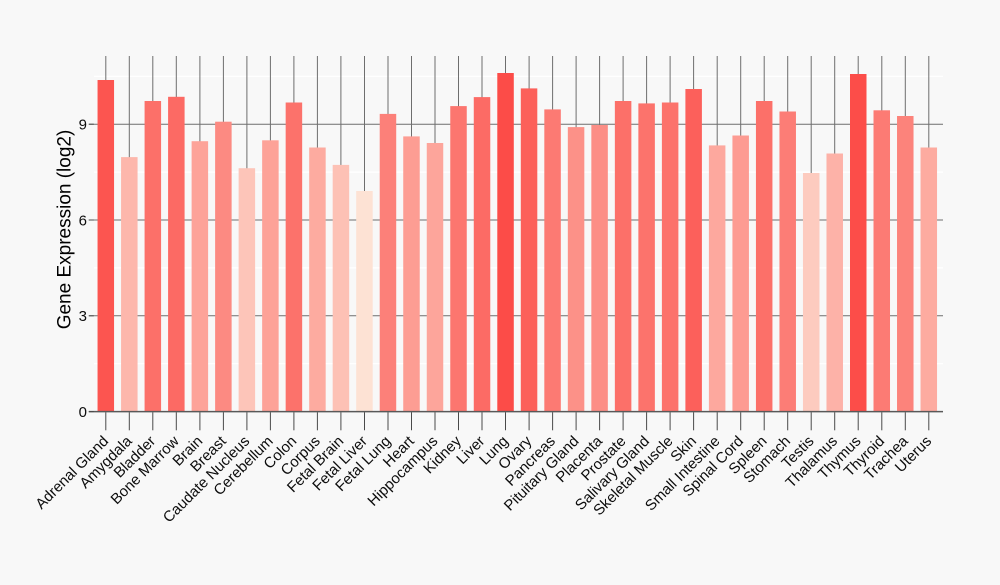 The height and width of the screenshot is (585, 1000). Describe the element at coordinates (83, 412) in the screenshot. I see `svg-text: 0` at that location.